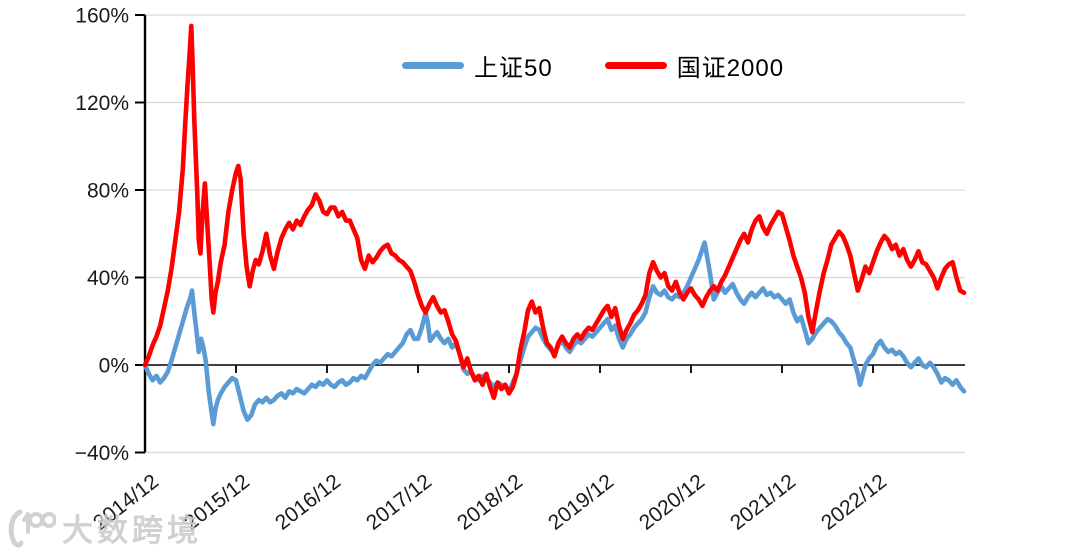 Image resolution: width=1080 pixels, height=556 pixels. Describe the element at coordinates (108, 278) in the screenshot. I see `y-tick-label: 40%` at that location.